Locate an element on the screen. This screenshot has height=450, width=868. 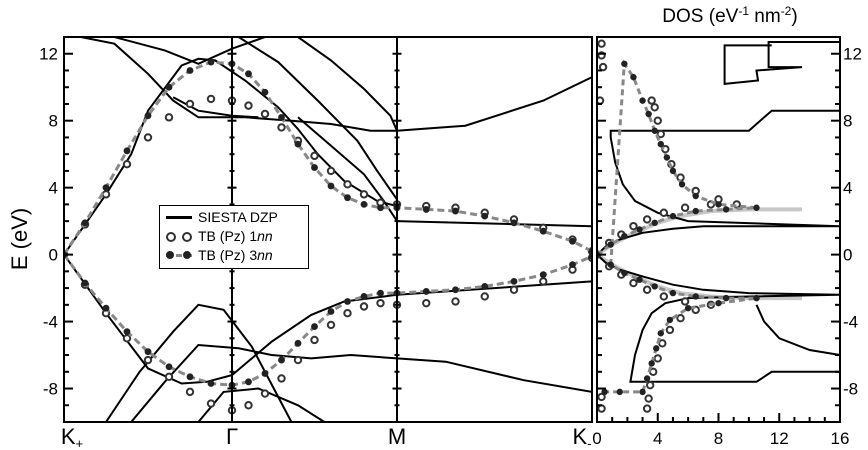
dos-ytick-label: 4 is located at coordinates (847, 188).